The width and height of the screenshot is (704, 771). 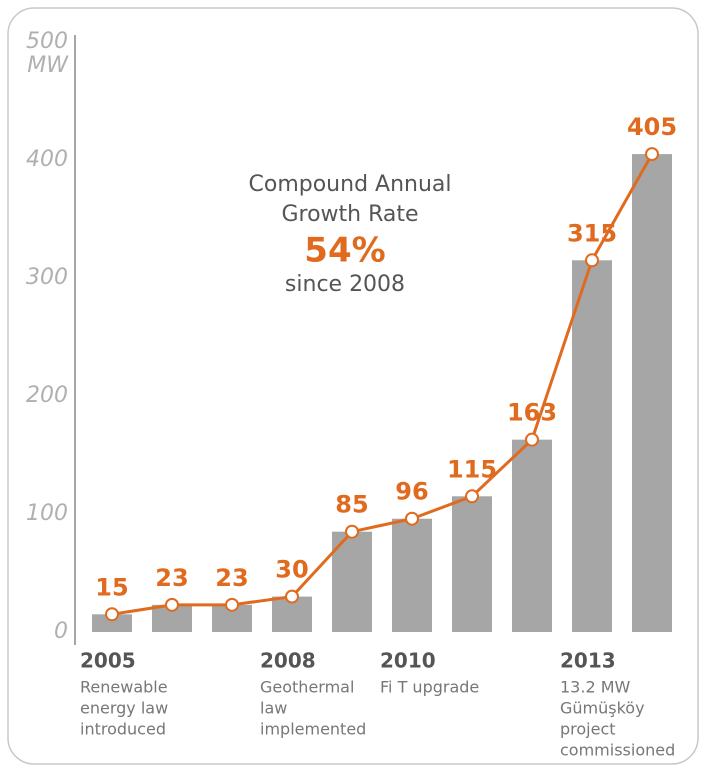 What do you see at coordinates (350, 184) in the screenshot?
I see `annotation-line: Compound Annual` at bounding box center [350, 184].